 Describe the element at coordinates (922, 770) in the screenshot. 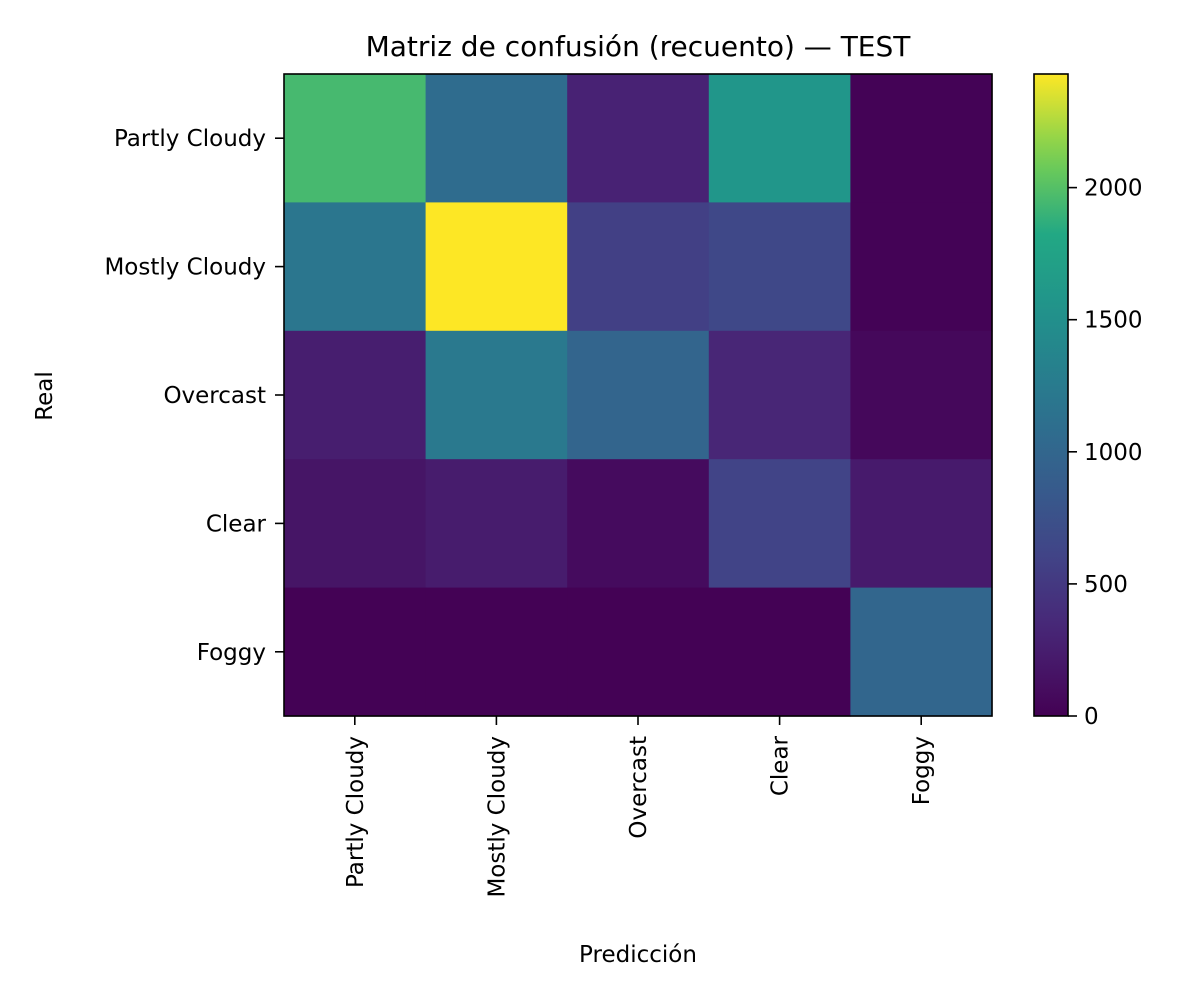

I see `x-tick-label: Foggy` at that location.